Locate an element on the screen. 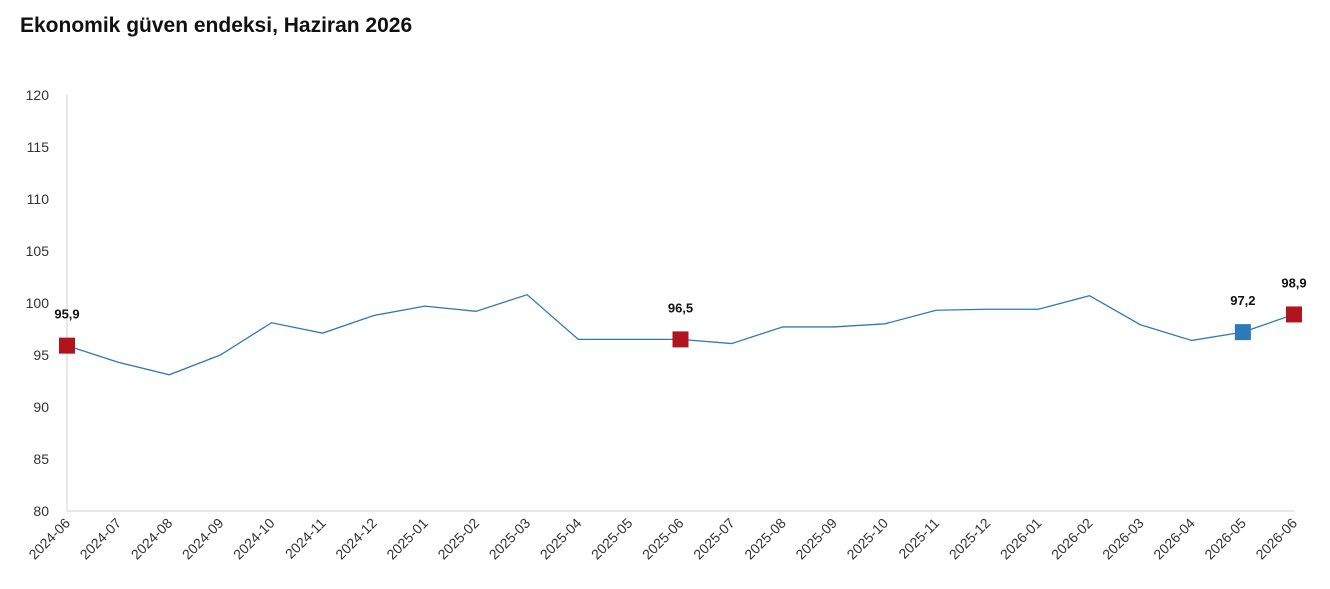 The width and height of the screenshot is (1330, 589). x-tick-label: 2024-09 is located at coordinates (203, 539).